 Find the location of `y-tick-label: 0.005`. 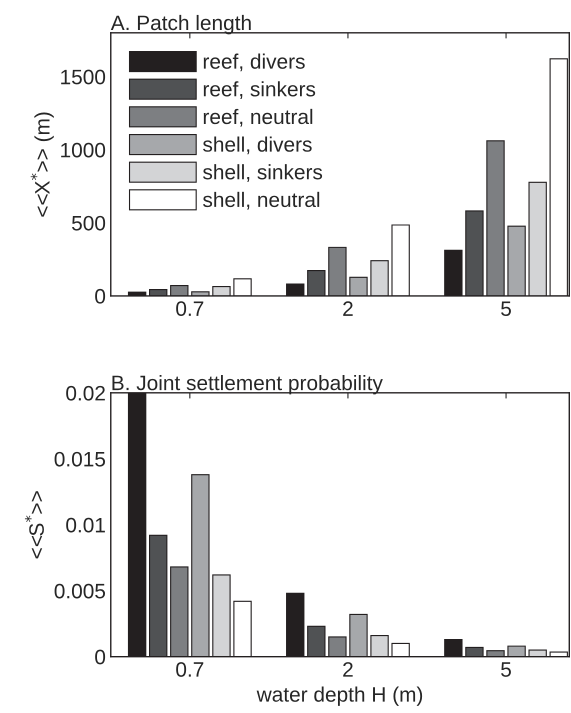

y-tick-label: 0.005 is located at coordinates (80, 591).